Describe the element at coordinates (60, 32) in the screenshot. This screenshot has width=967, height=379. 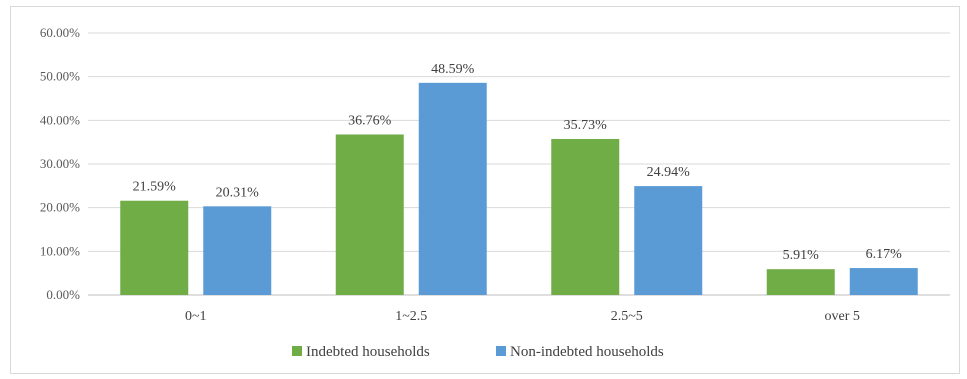
I see `y-tick-label: 60.00%` at that location.